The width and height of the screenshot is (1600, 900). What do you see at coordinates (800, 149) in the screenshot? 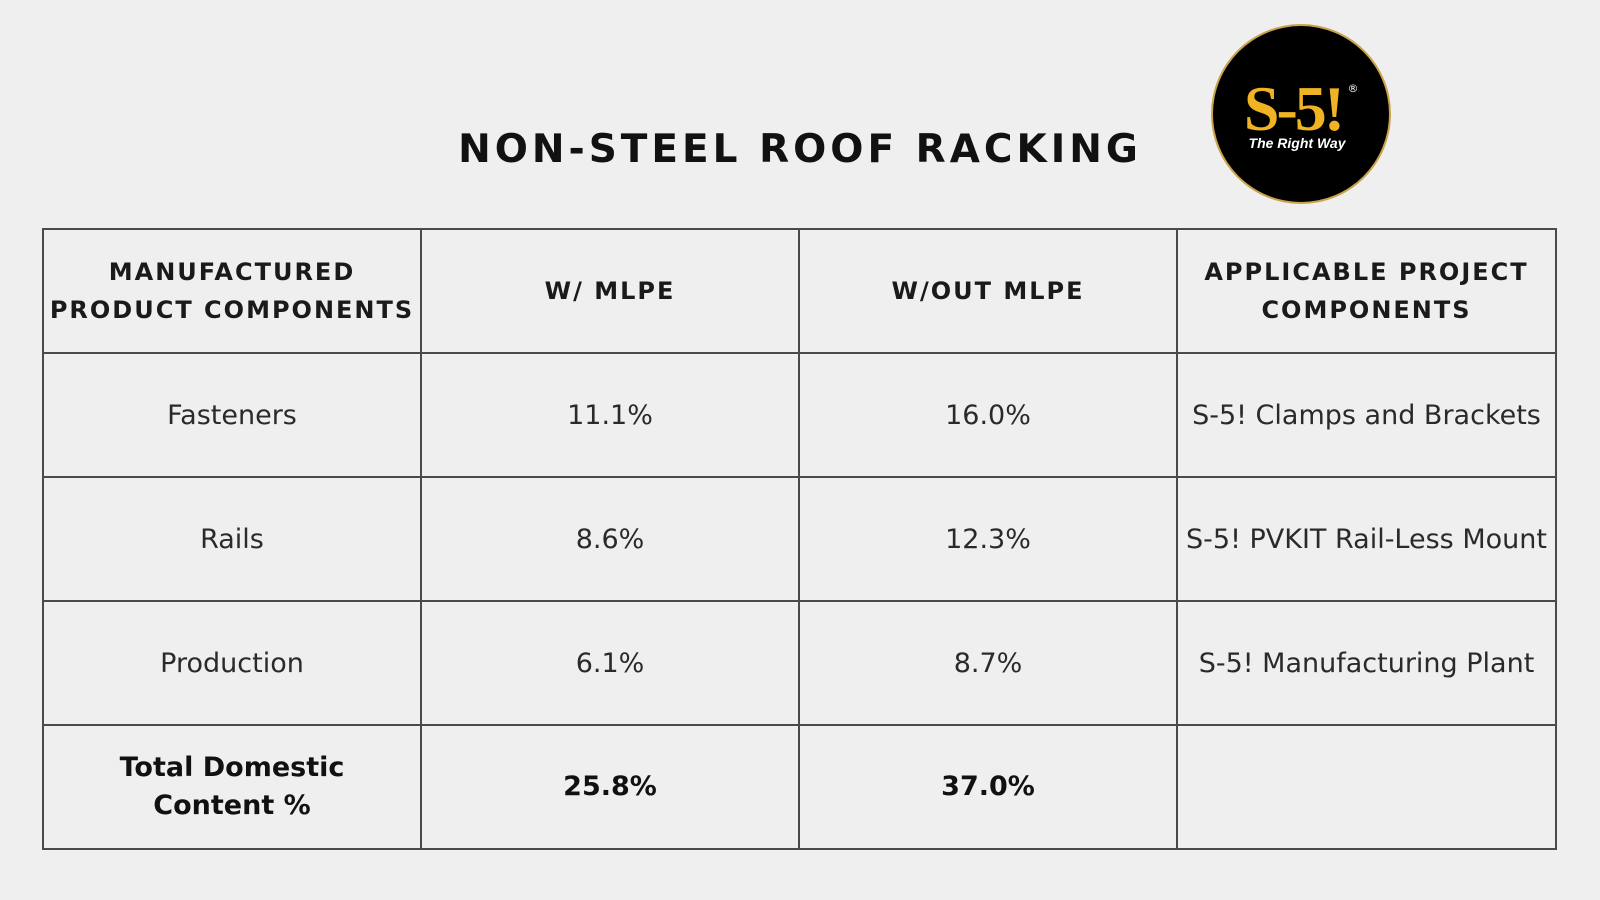
I see `page-title: NON-STEEL ROOF RACKING` at bounding box center [800, 149].